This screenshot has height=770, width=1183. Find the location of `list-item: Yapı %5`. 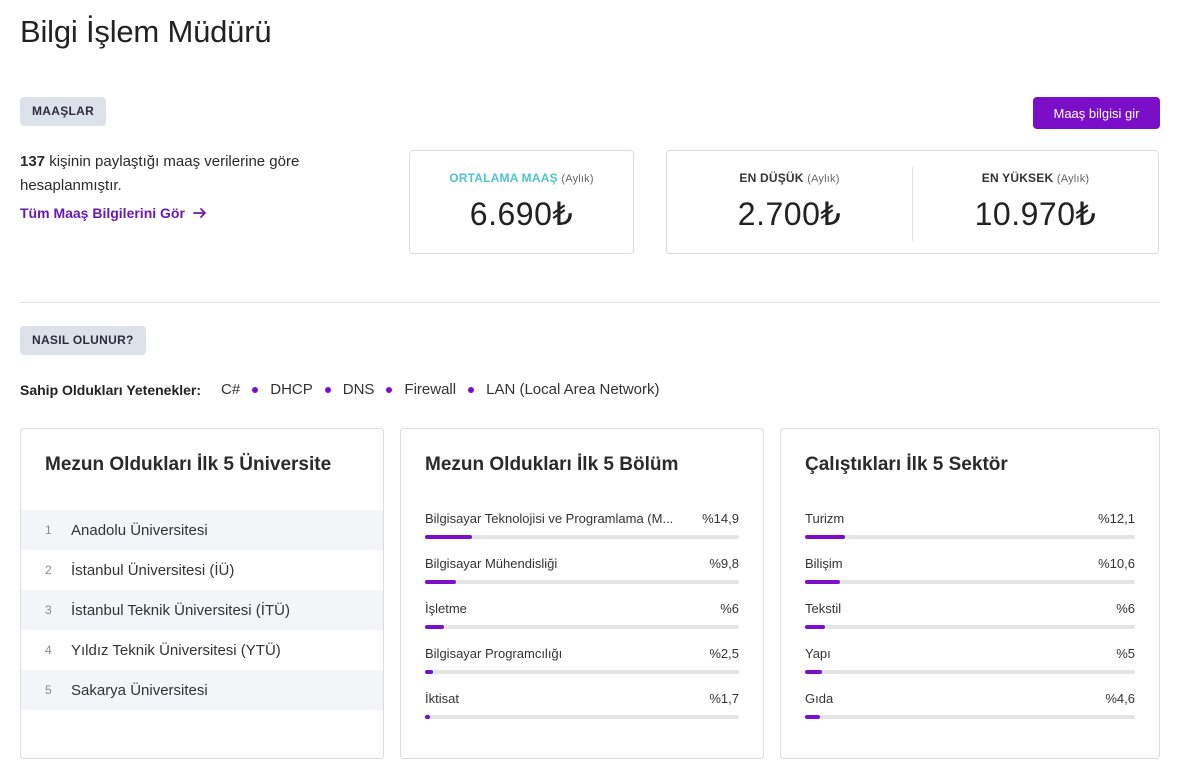

list-item: Yapı %5 is located at coordinates (970, 667).